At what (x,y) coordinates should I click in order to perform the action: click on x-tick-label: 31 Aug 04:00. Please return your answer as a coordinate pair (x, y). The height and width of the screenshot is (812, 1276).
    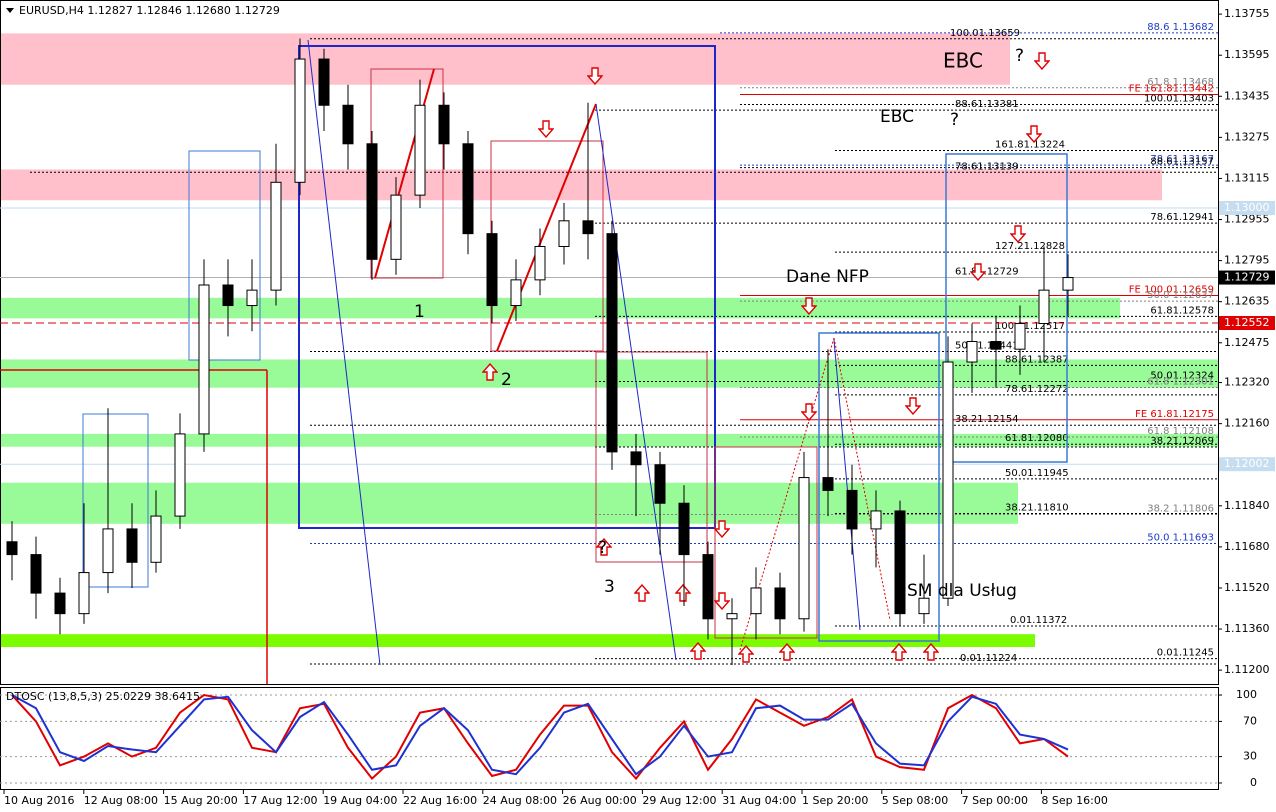
    Looking at the image, I should click on (759, 800).